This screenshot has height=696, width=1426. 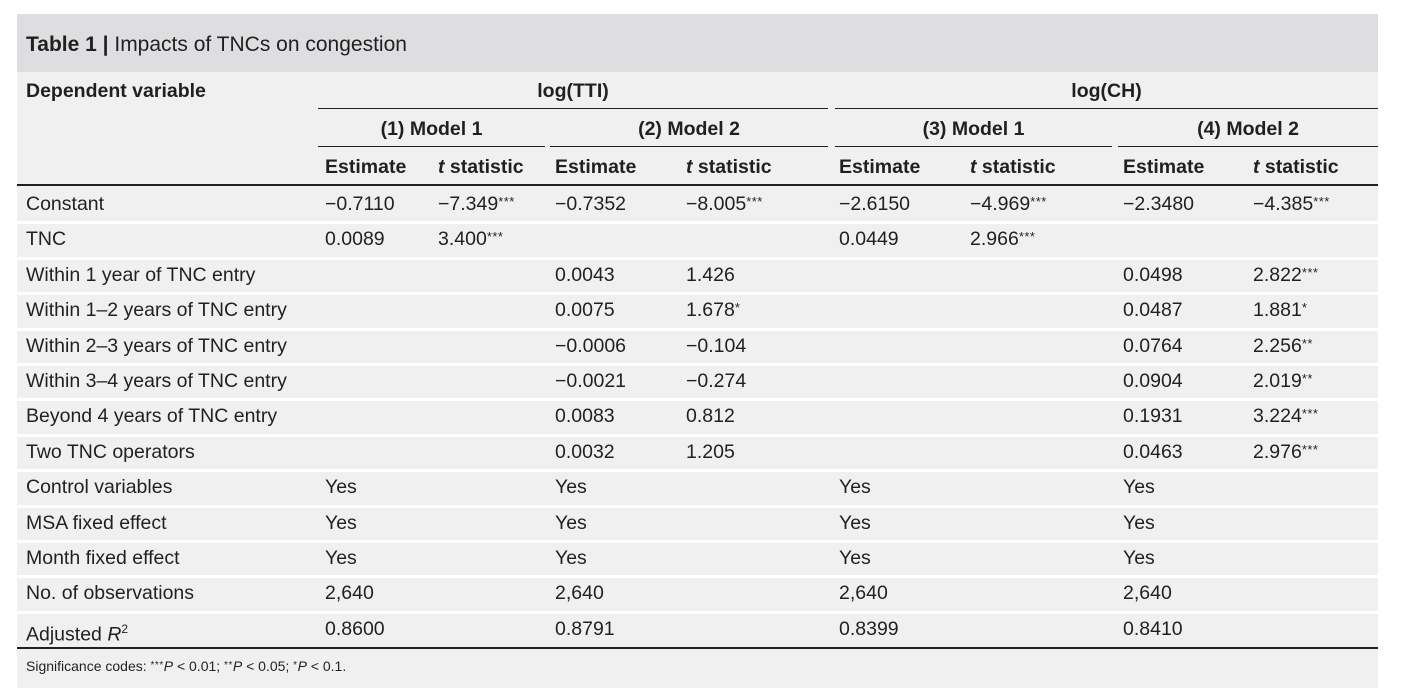 I want to click on table-cell: 1.678*, so click(x=713, y=311).